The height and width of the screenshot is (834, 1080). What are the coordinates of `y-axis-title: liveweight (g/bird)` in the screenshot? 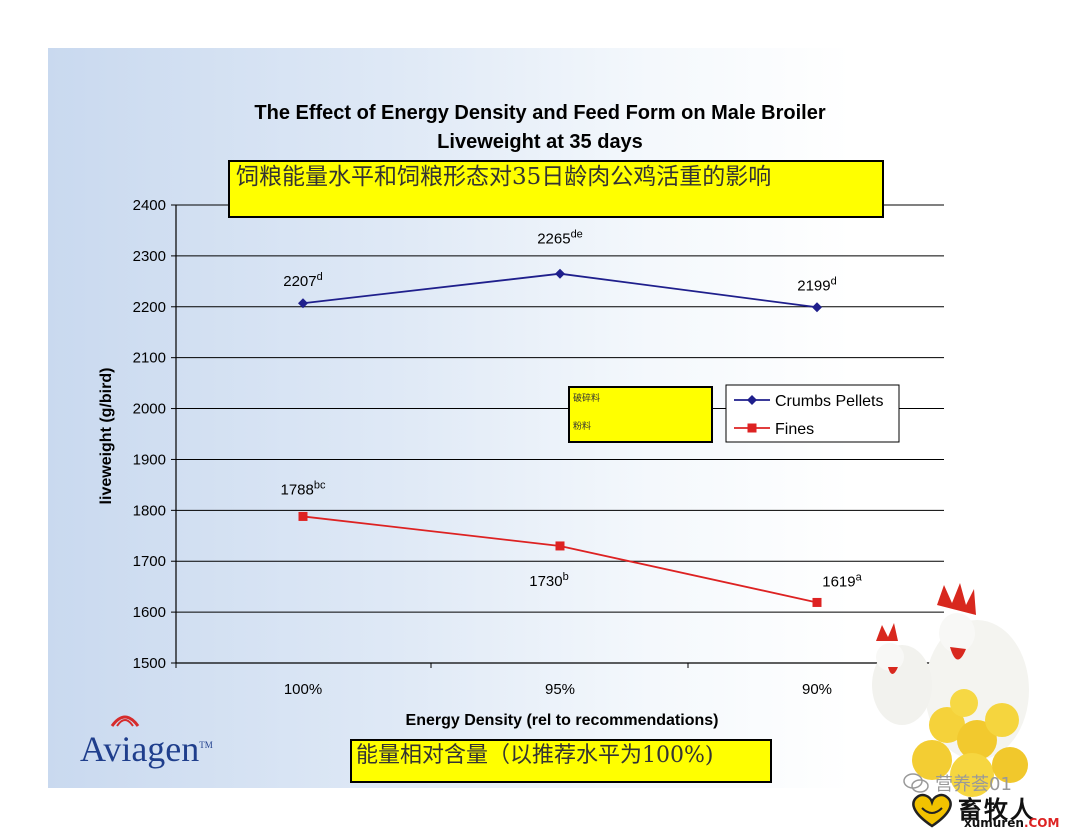 It's located at (106, 436).